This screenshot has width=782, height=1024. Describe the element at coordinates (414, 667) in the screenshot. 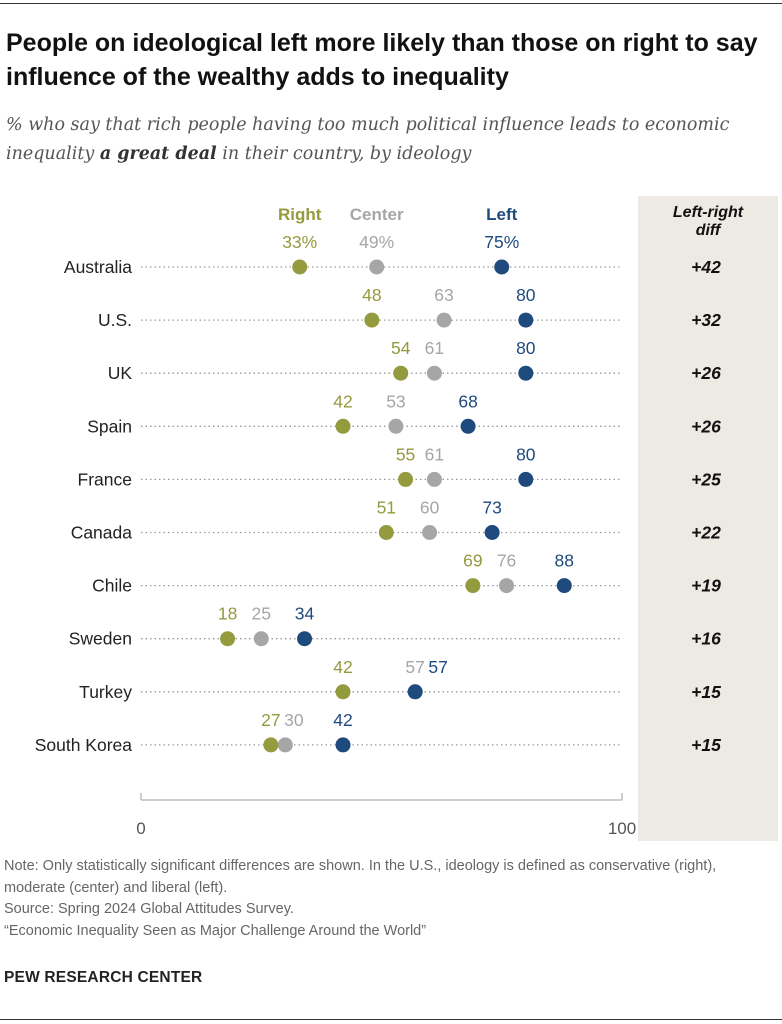

I see `value-label-center: 57` at that location.